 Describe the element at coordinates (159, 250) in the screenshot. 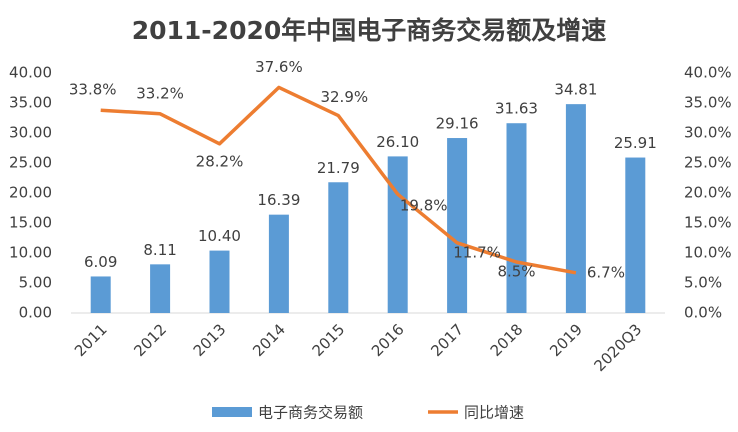

I see `bar-label: 8.11` at that location.